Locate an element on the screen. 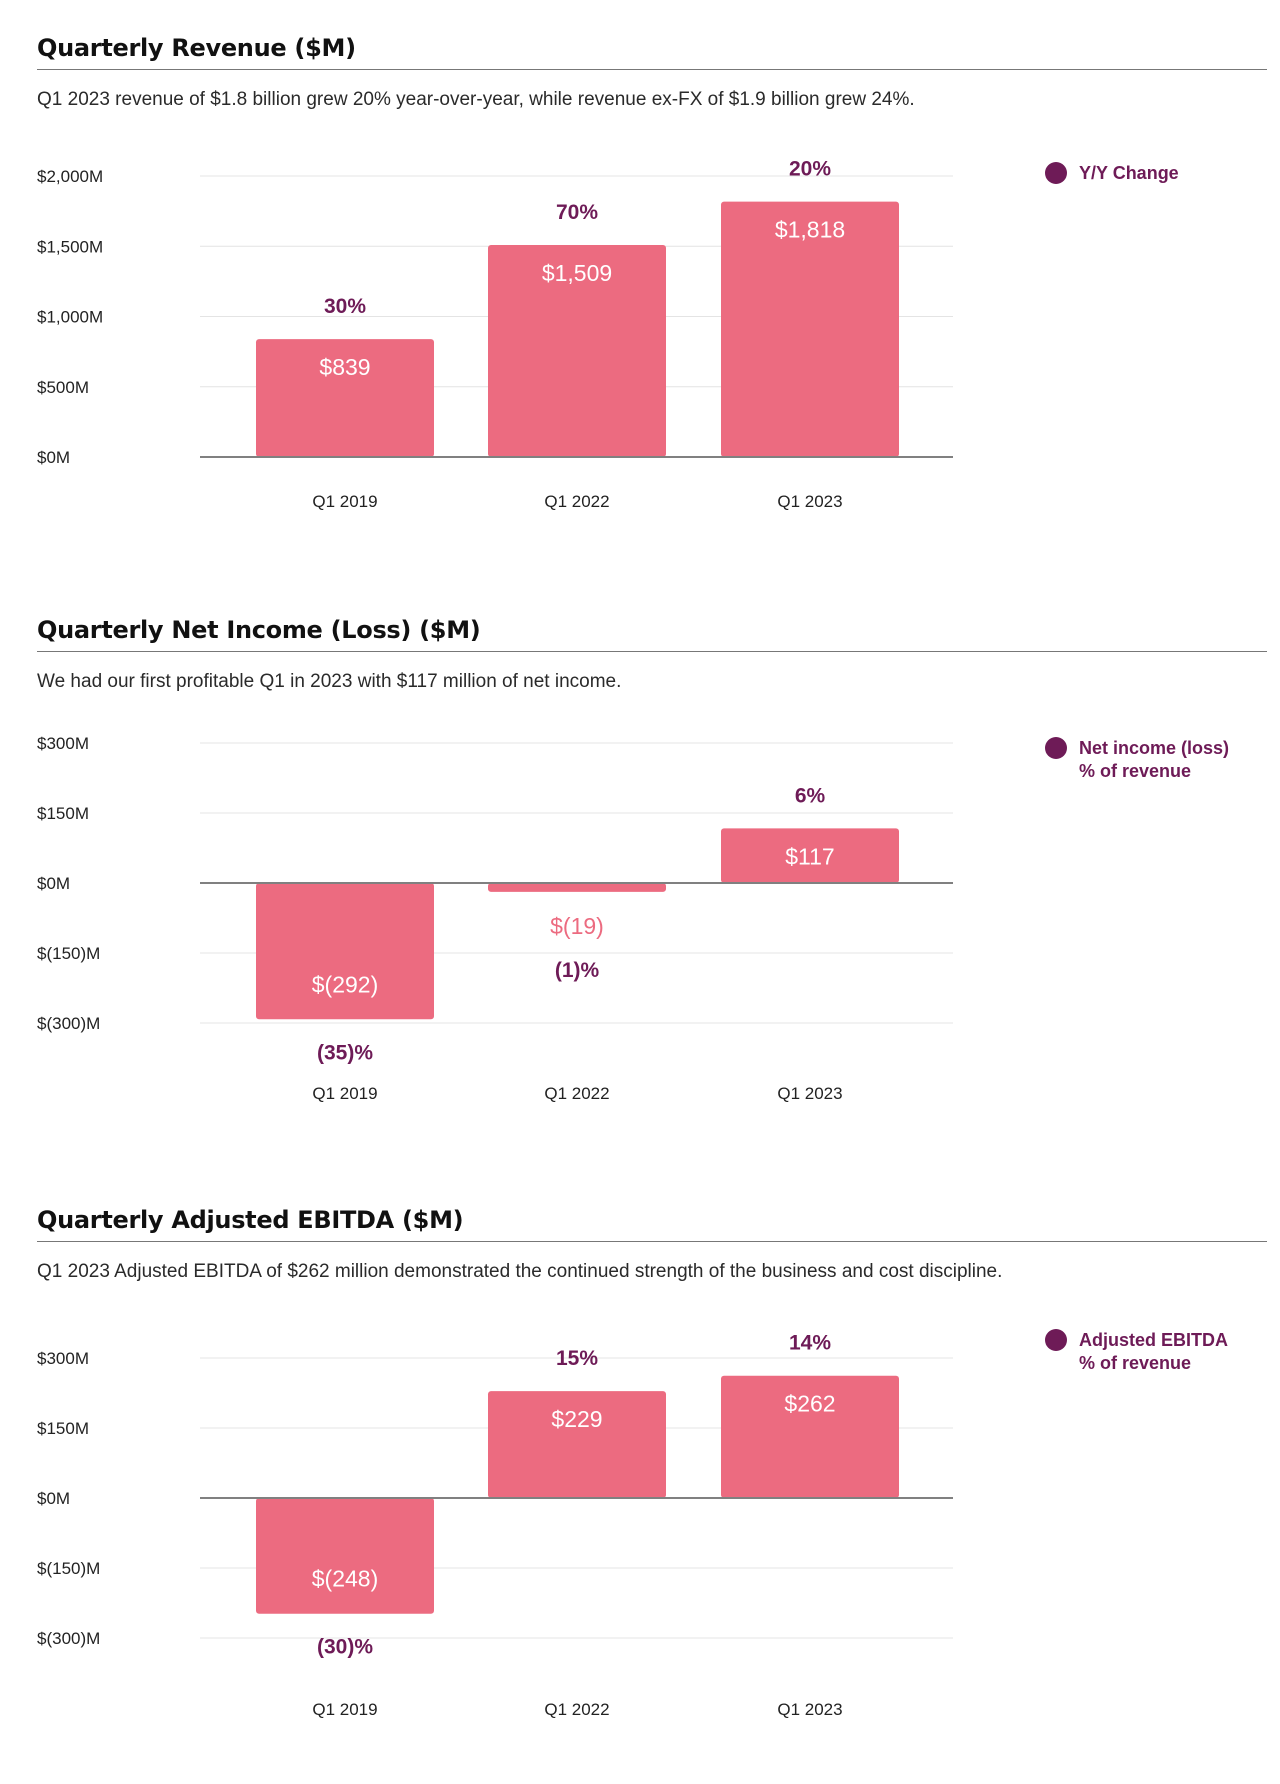 The image size is (1280, 1784). chart-title: Quarterly Revenue ($M) is located at coordinates (196, 48).